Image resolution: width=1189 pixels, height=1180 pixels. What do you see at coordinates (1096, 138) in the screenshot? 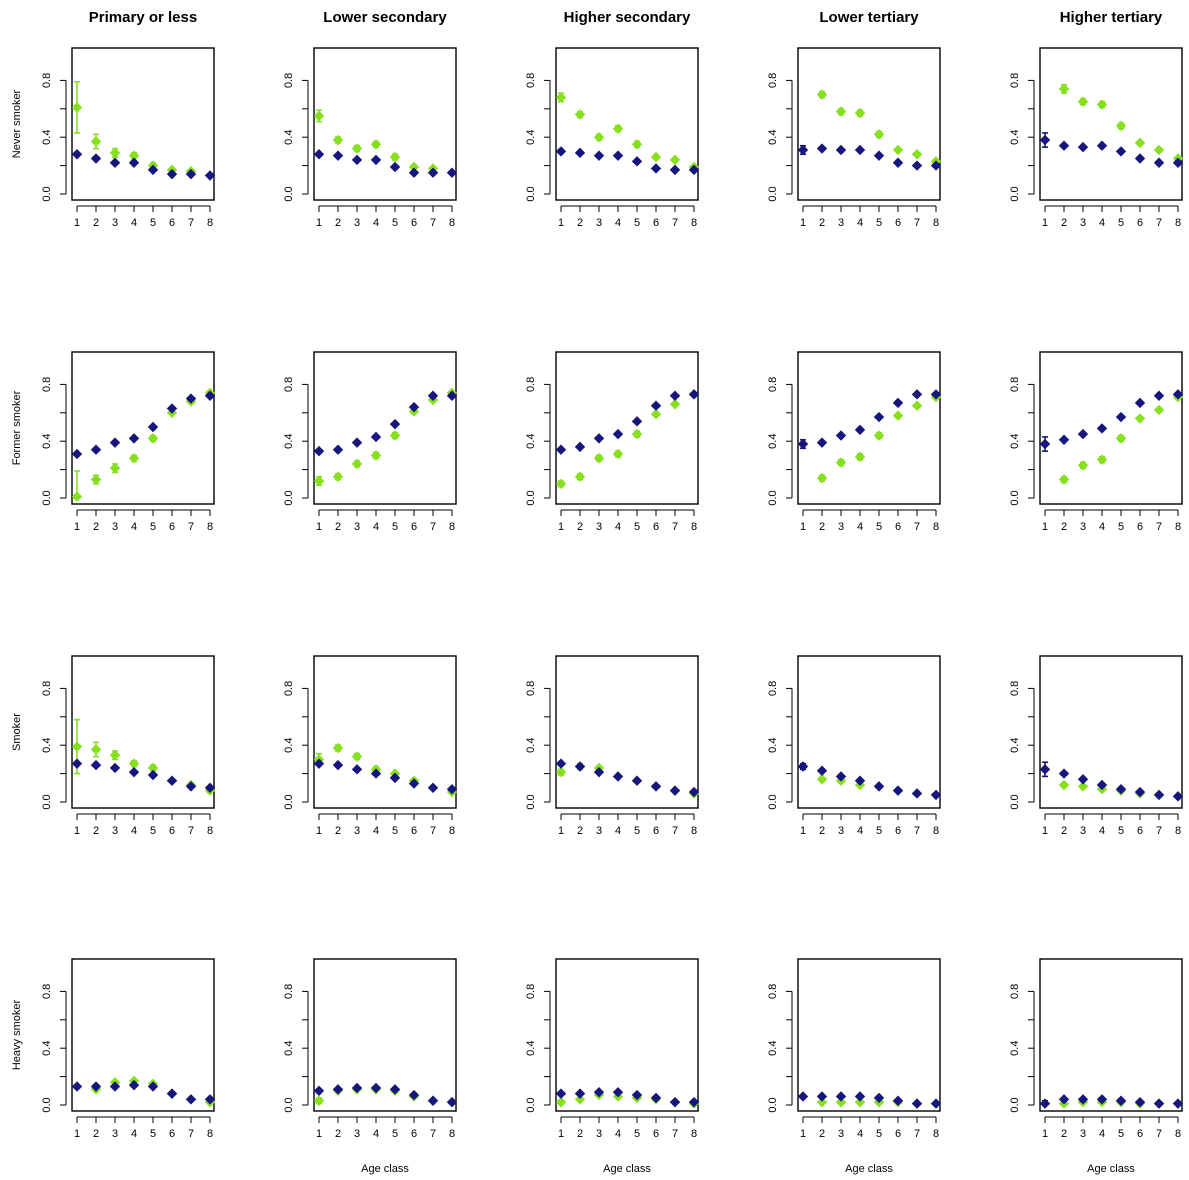
I see `panel-1-5: 0.0 0.4 0.8 1 2 3 4 5 6 7 8` at bounding box center [1096, 138].